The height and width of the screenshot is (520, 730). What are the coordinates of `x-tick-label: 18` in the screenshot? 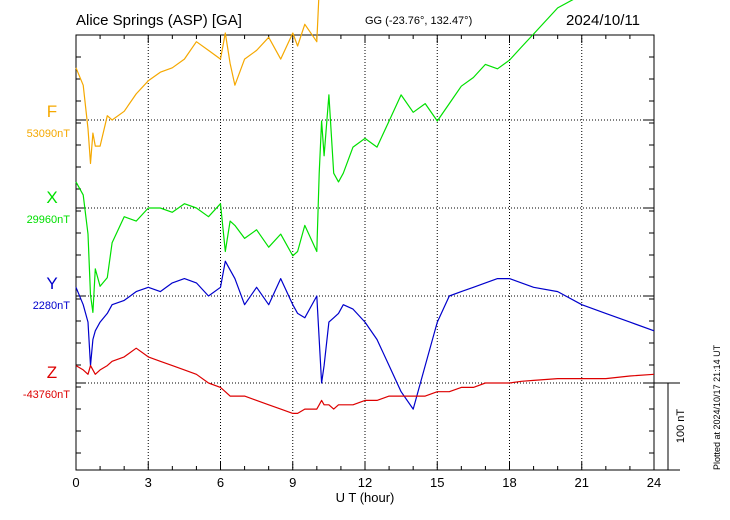 It's located at (509, 482).